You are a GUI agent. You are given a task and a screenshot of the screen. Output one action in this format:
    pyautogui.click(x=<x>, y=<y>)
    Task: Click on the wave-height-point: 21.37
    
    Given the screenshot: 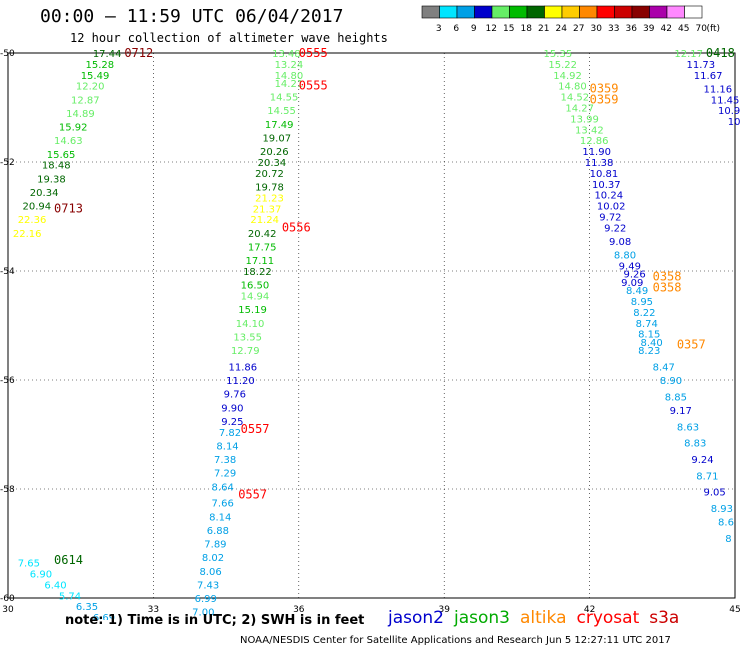 What is the action you would take?
    pyautogui.click(x=267, y=209)
    